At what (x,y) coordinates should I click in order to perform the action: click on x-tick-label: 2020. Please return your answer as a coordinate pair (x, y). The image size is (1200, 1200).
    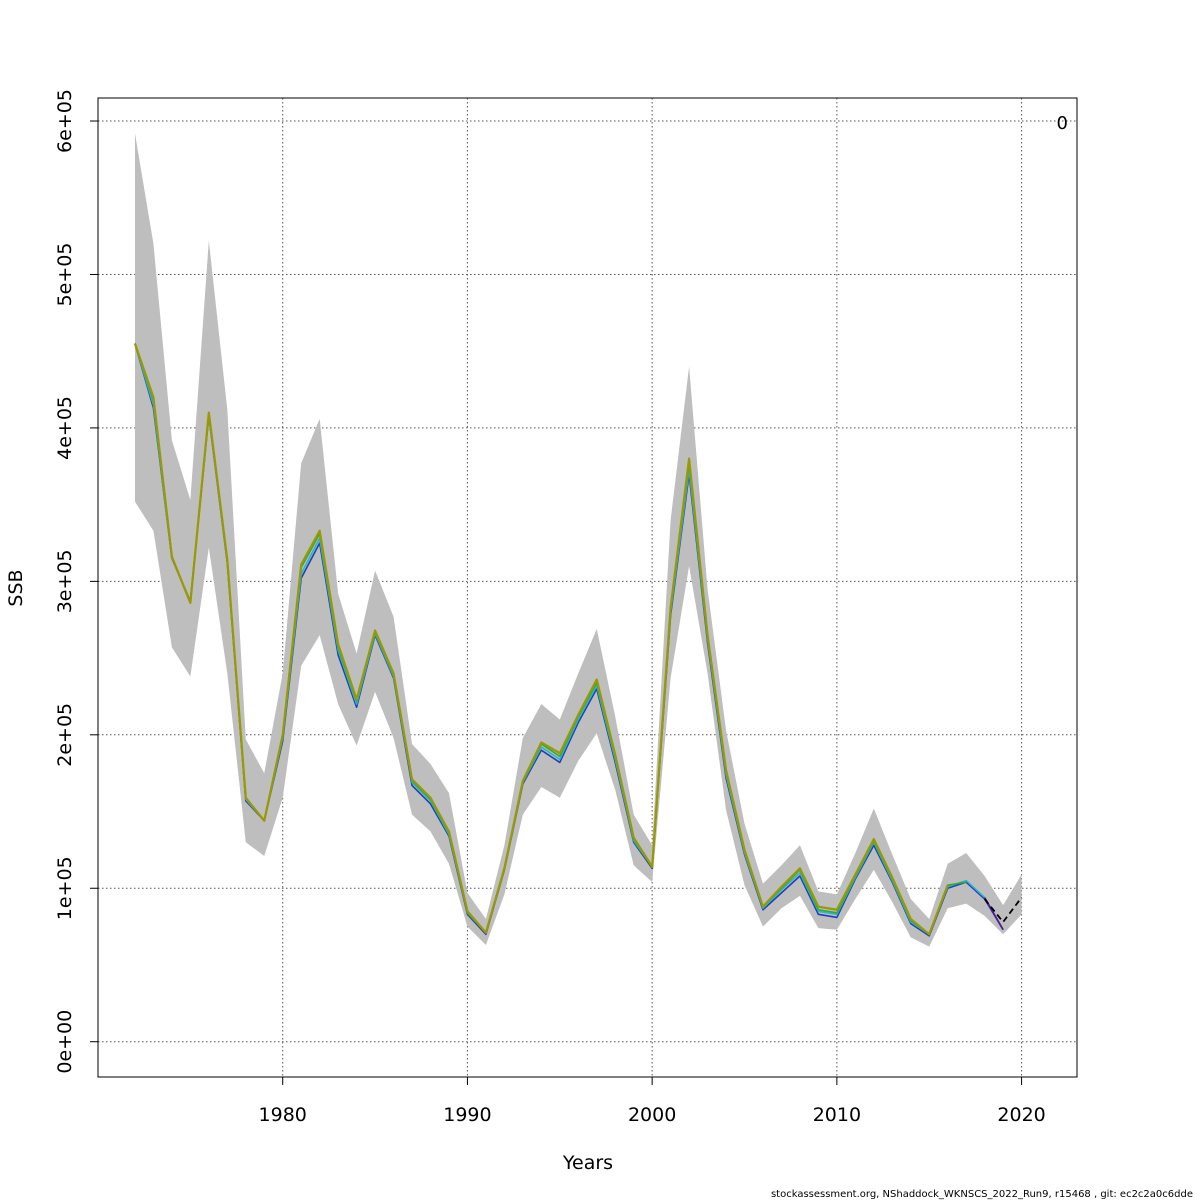
    Looking at the image, I should click on (1021, 1115).